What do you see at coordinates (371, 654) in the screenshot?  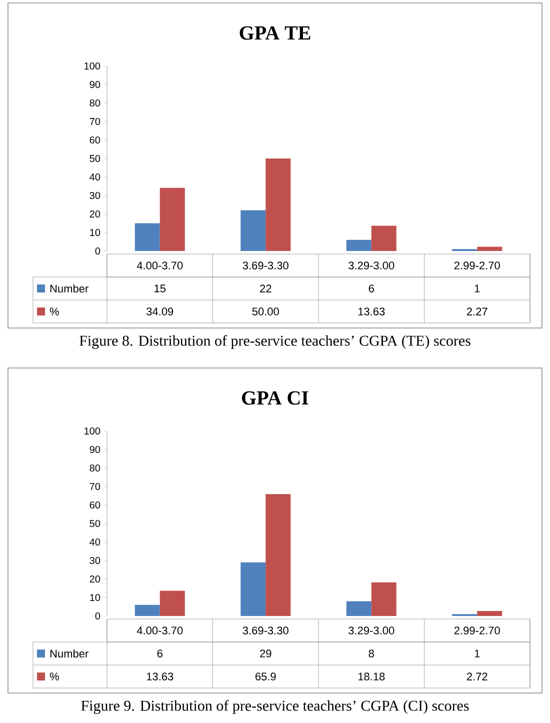 I see `data-label: 8` at bounding box center [371, 654].